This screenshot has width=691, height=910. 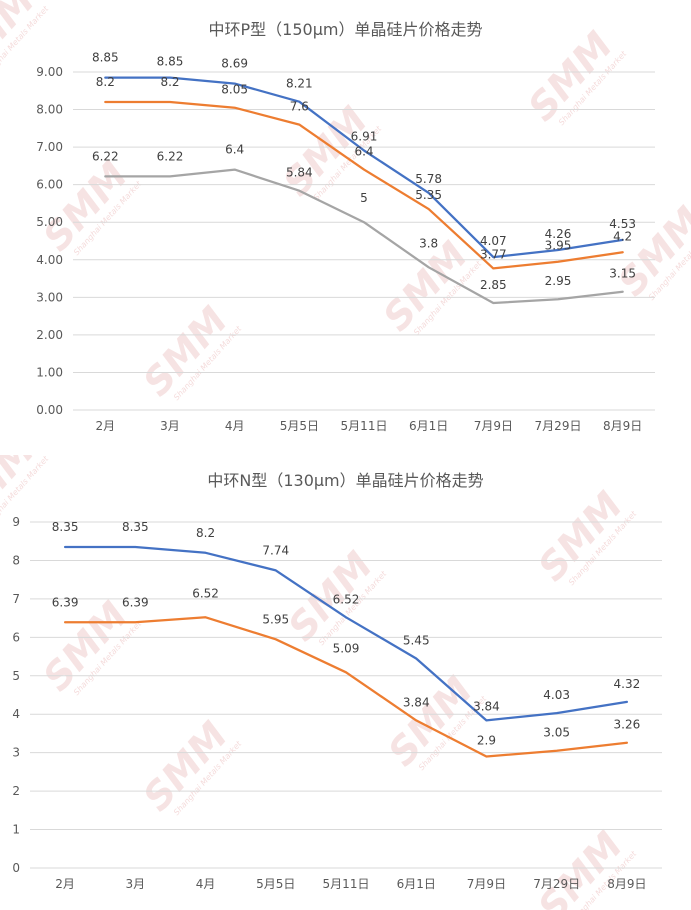 I want to click on data-label: 2.85, so click(x=493, y=285).